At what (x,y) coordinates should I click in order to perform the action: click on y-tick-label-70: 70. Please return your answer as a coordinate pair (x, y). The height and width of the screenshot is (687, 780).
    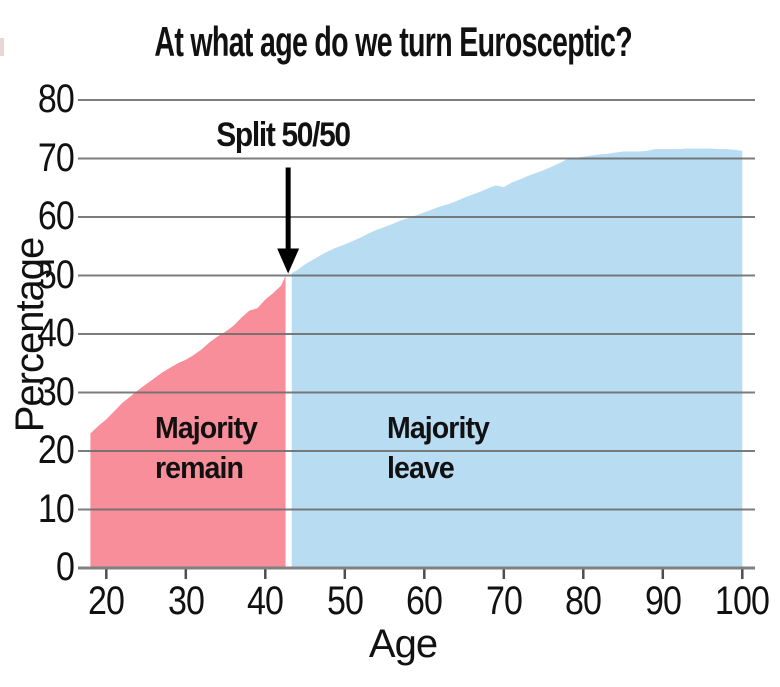
    Looking at the image, I should click on (56, 157).